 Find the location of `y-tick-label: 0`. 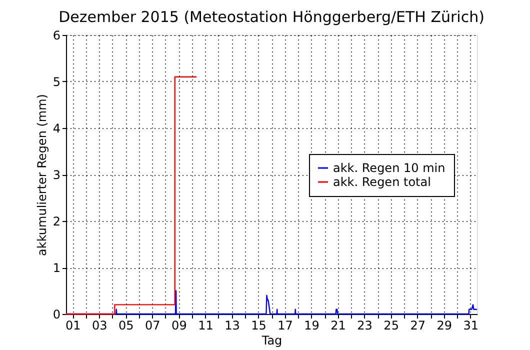

y-tick-label: 0 is located at coordinates (56, 315).